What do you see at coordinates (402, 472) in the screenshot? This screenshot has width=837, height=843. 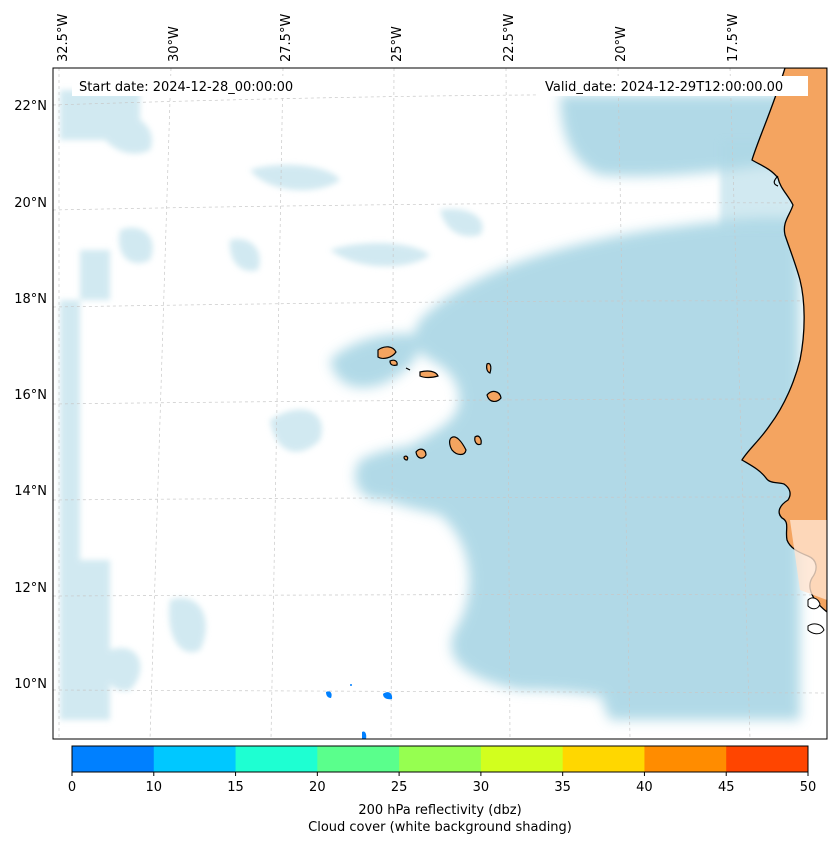 I see `cloud-band-southwest` at bounding box center [402, 472].